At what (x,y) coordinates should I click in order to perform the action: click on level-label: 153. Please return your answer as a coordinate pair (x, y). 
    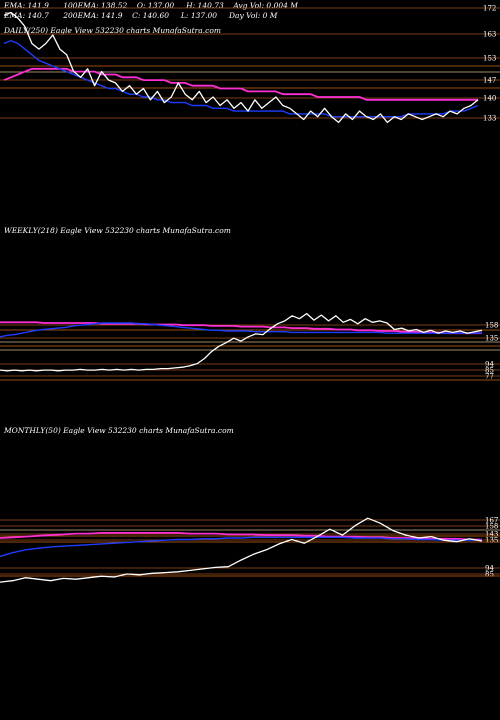
    Looking at the image, I should click on (489, 59).